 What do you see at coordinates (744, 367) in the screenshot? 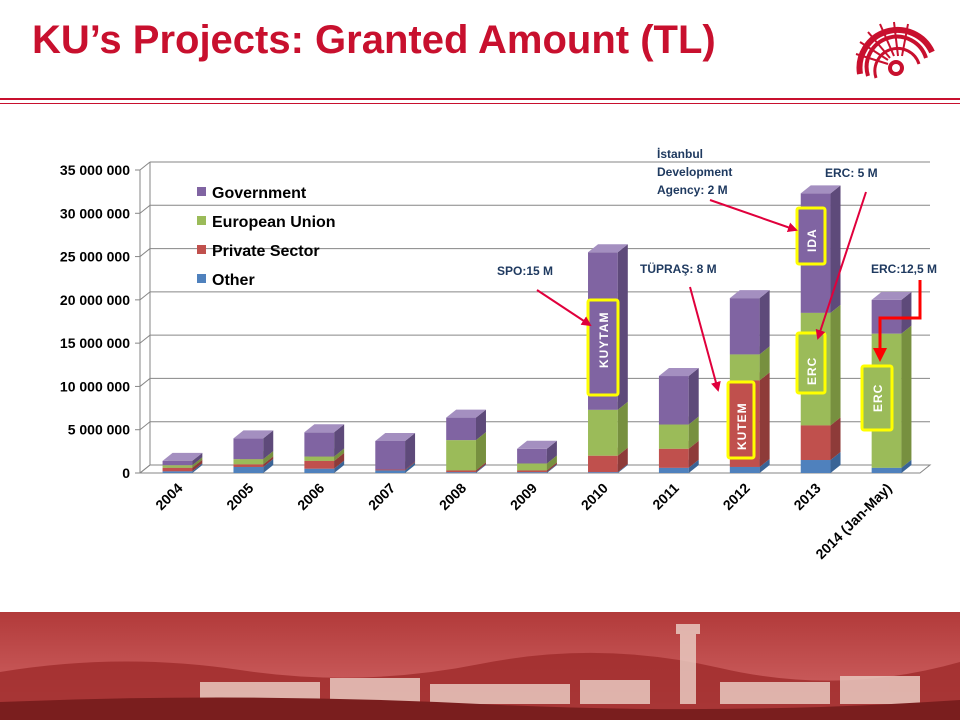
I see `bar-2012-european-union` at bounding box center [744, 367].